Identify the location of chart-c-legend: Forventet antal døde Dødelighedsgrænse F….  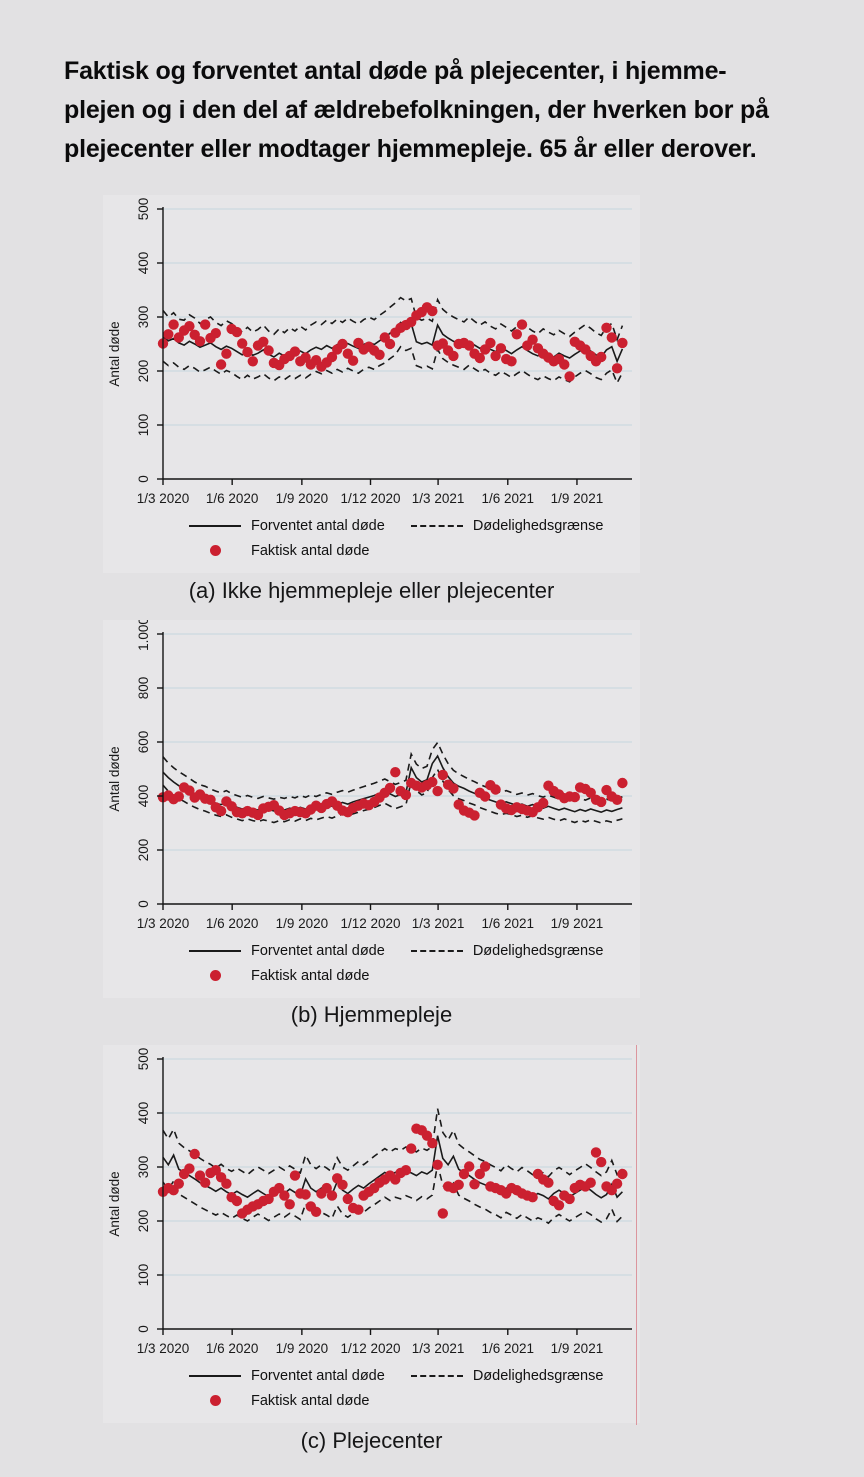
(371, 1388).